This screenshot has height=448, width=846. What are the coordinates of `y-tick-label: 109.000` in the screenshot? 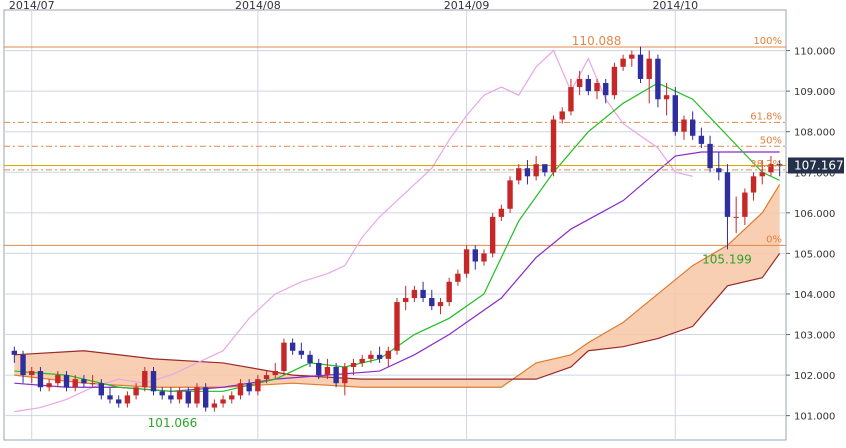 It's located at (814, 92).